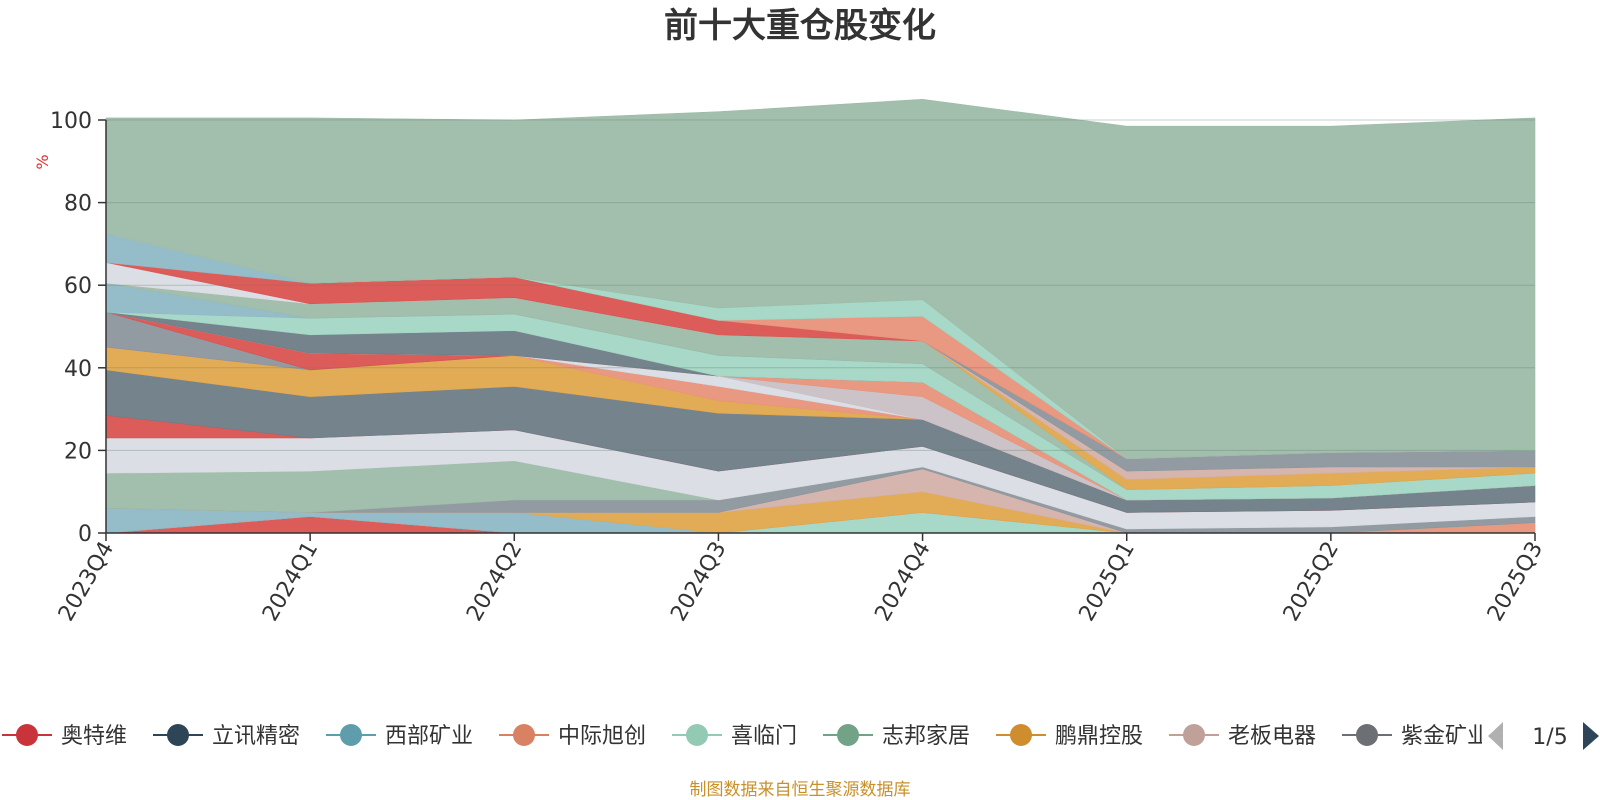  Describe the element at coordinates (256, 736) in the screenshot. I see `legend-label: 立讯精密` at that location.